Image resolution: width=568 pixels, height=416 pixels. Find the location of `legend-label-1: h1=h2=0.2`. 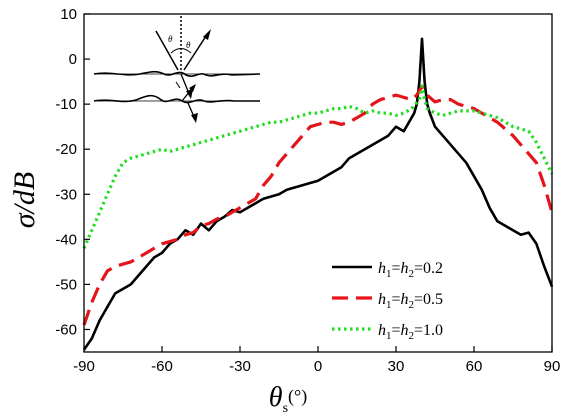

legend-label-1: h1=h2=0.2 is located at coordinates (410, 270).